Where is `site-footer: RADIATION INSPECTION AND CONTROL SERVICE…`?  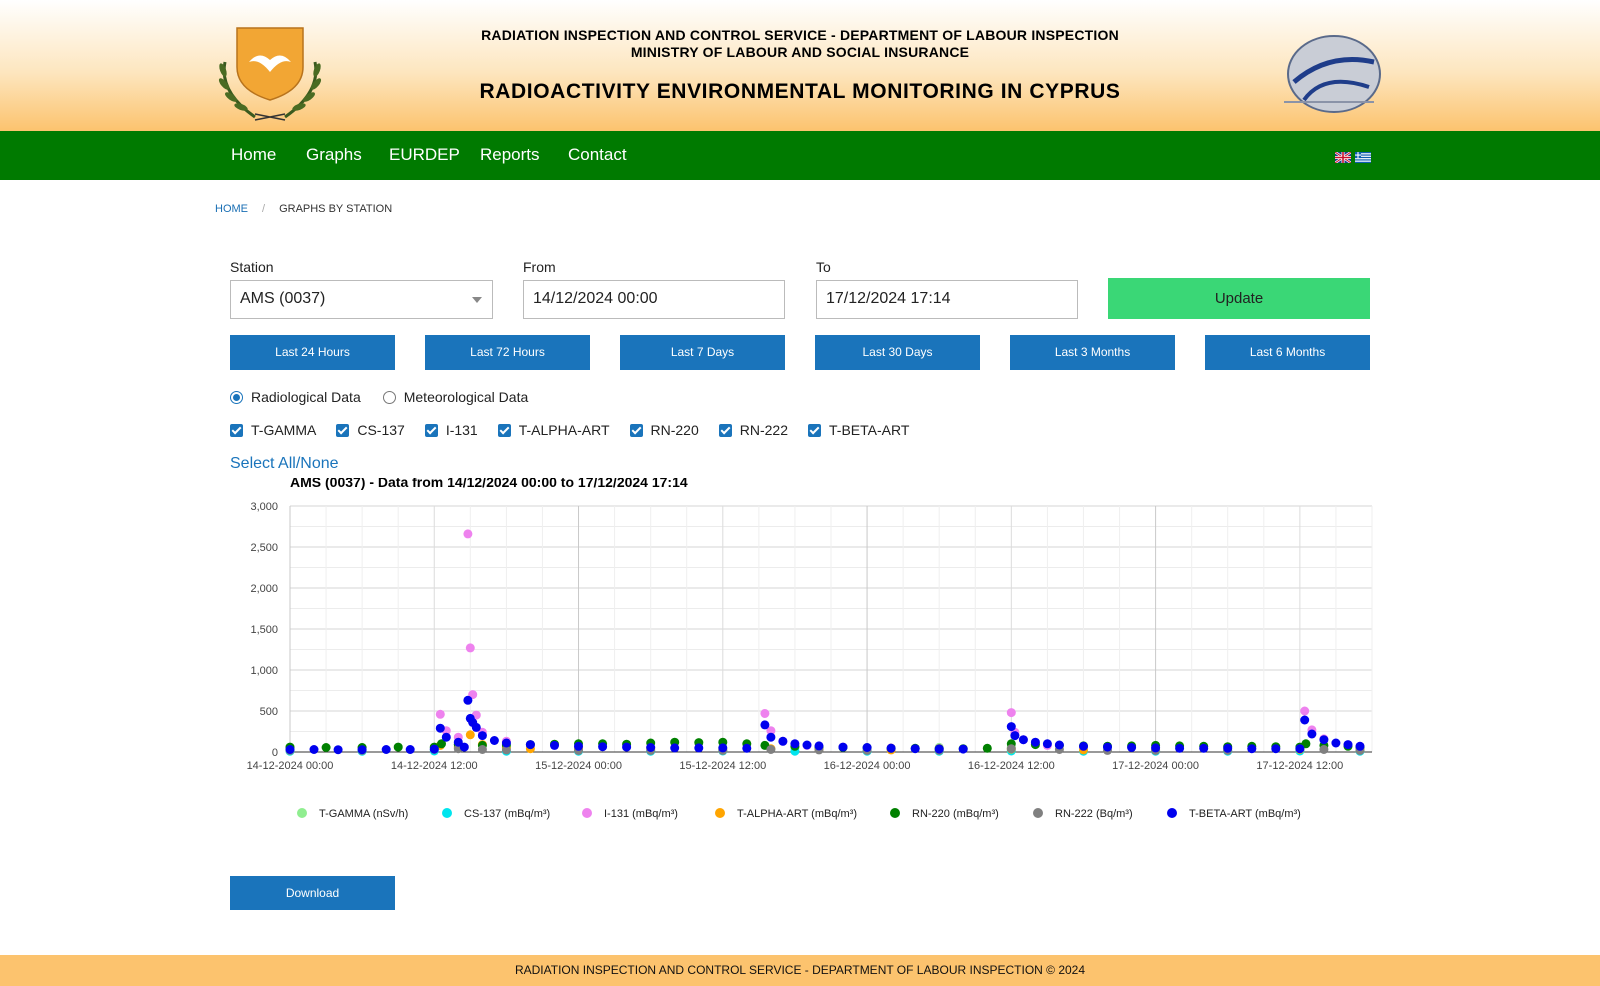 site-footer: RADIATION INSPECTION AND CONTROL SERVICE… is located at coordinates (800, 970).